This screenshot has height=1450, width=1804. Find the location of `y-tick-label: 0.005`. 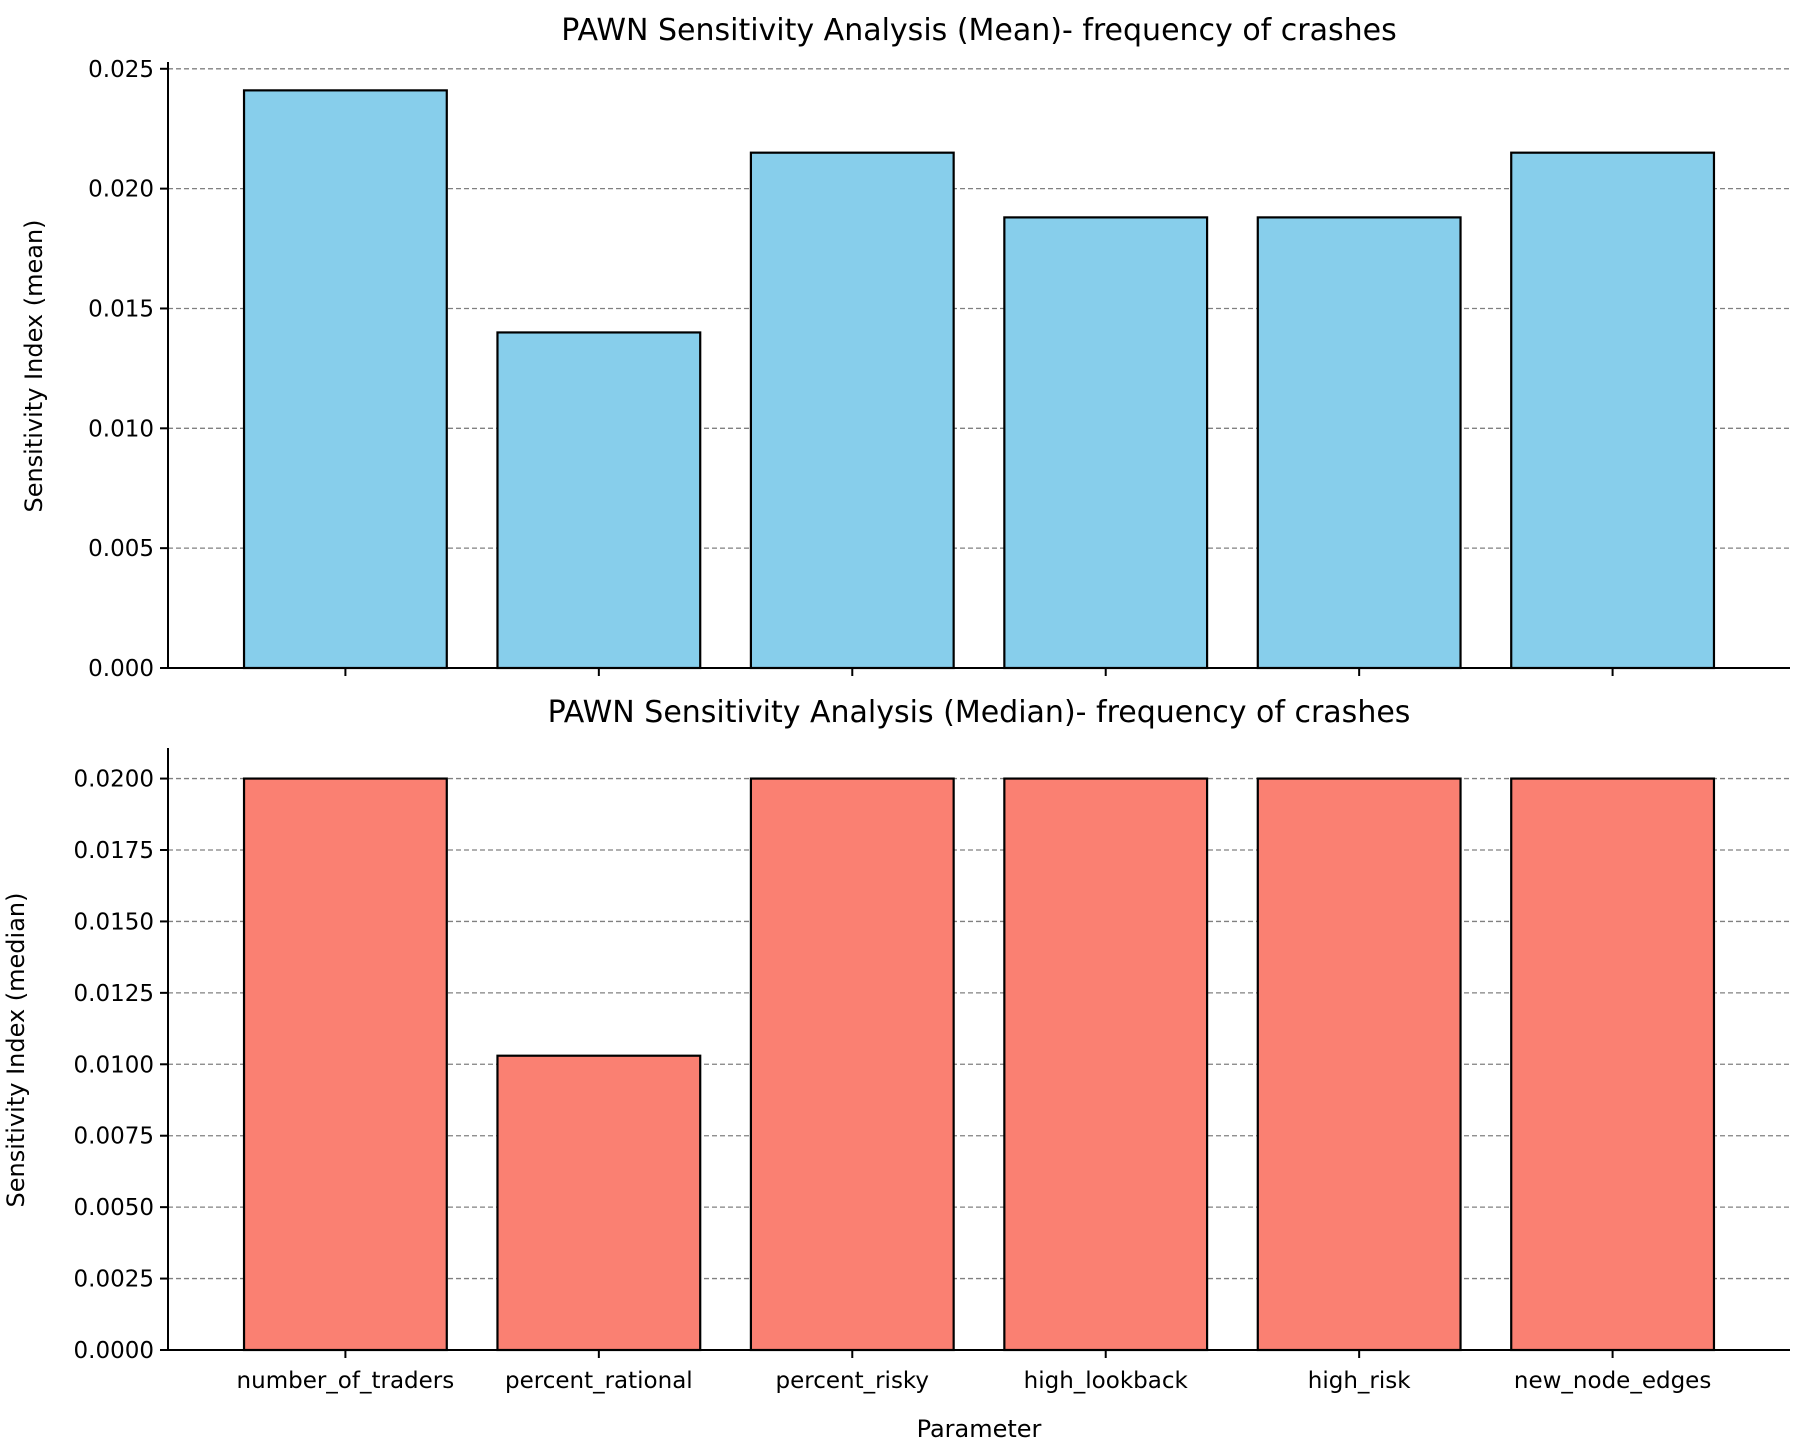

y-tick-label: 0.005 is located at coordinates (121, 549).